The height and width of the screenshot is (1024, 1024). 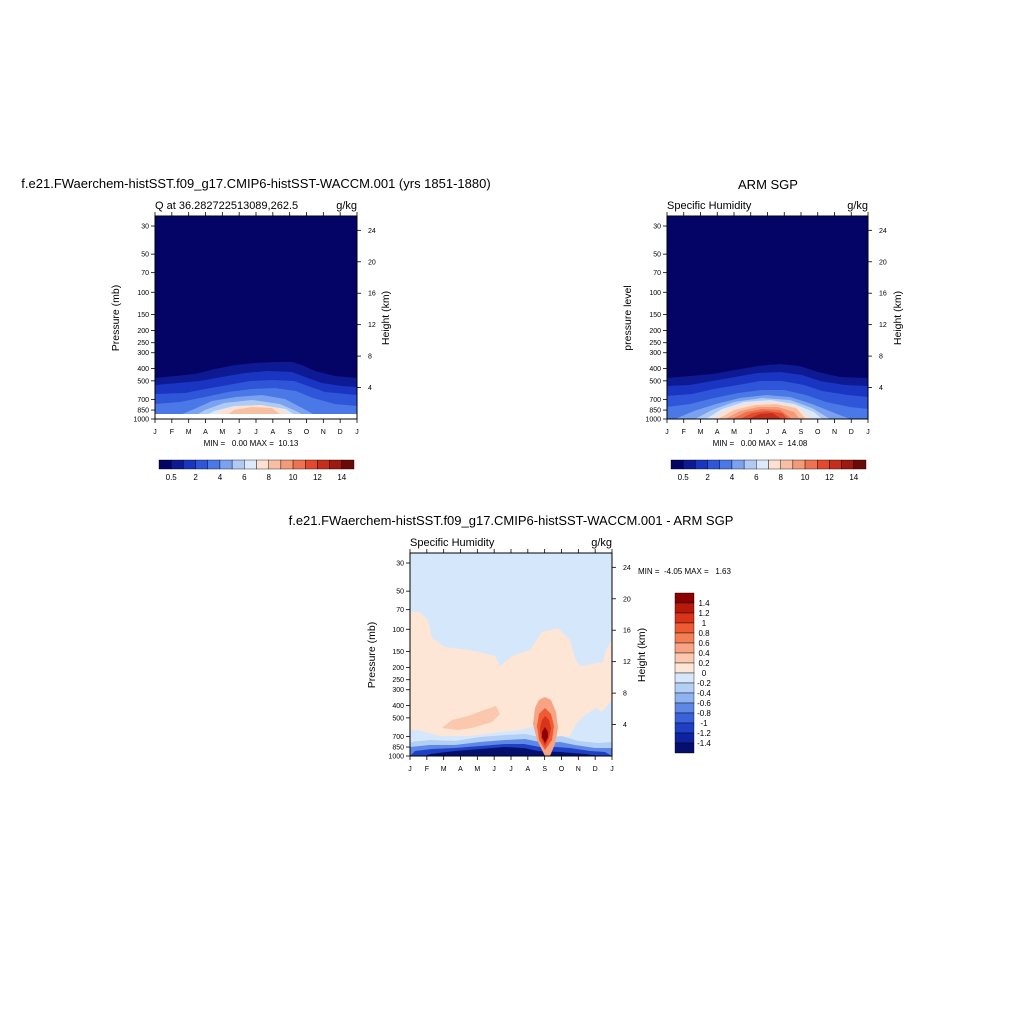 What do you see at coordinates (625, 725) in the screenshot?
I see `diff-height-tick-label: 4` at bounding box center [625, 725].